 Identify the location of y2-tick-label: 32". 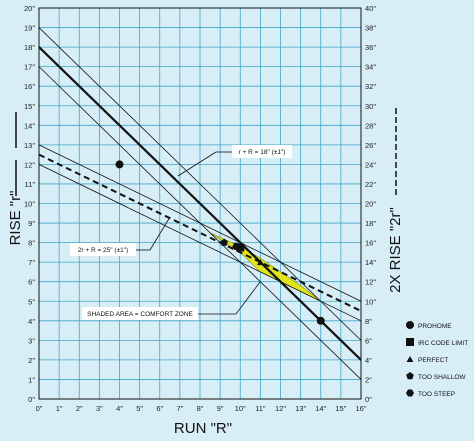
(370, 86).